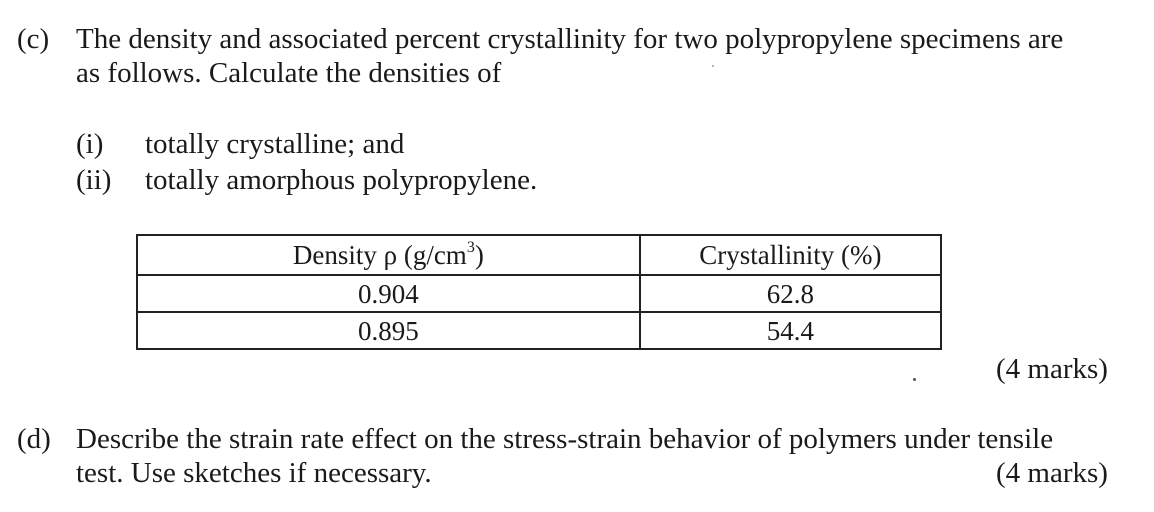 This screenshot has width=1154, height=512. I want to click on question-d-label: (d), so click(34, 439).